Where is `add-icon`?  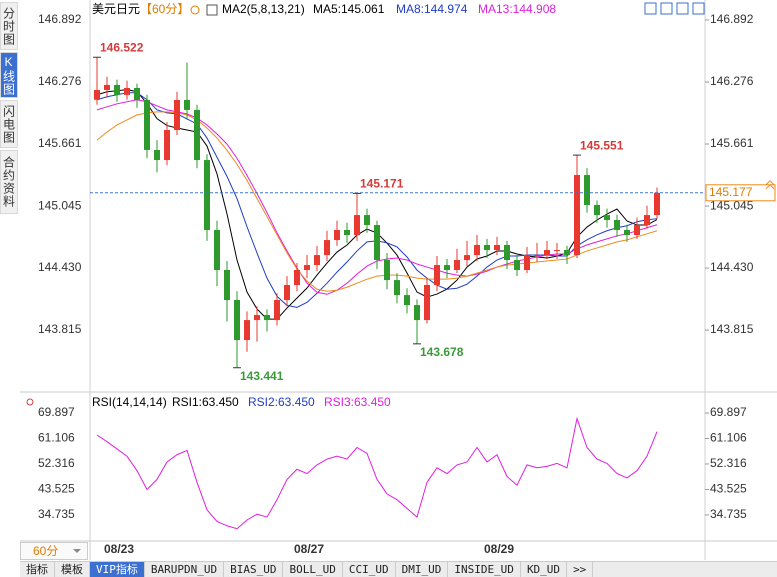
add-icon is located at coordinates (195, 10).